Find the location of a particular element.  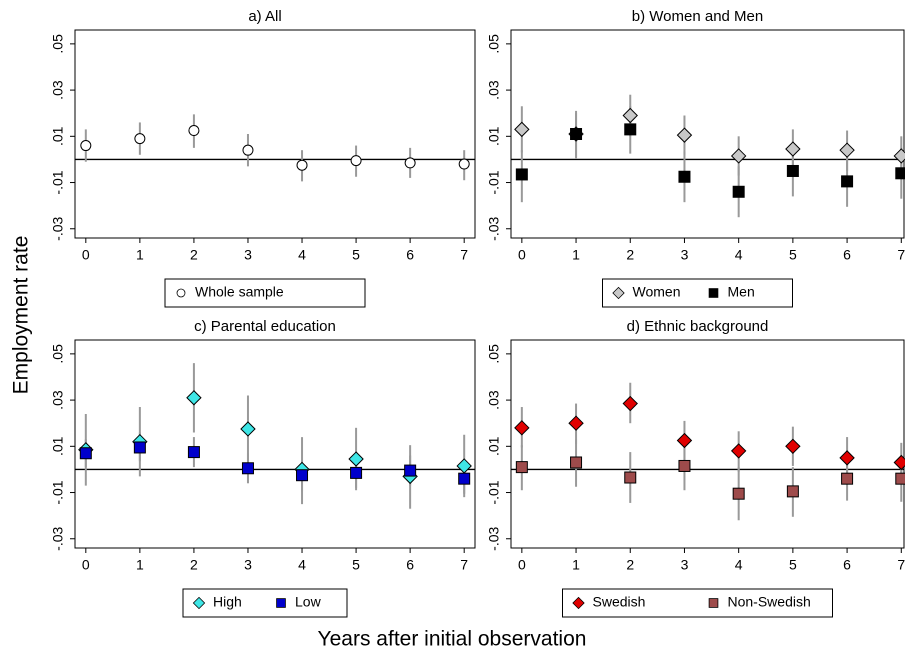

y-axis-label: Employment rate is located at coordinates (21, 315).